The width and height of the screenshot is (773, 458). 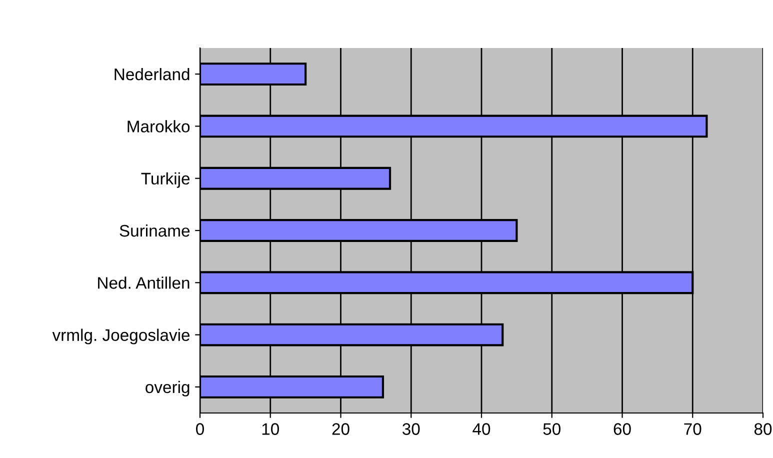 I want to click on y-tick-label: Ned. Antillen, so click(x=144, y=282).